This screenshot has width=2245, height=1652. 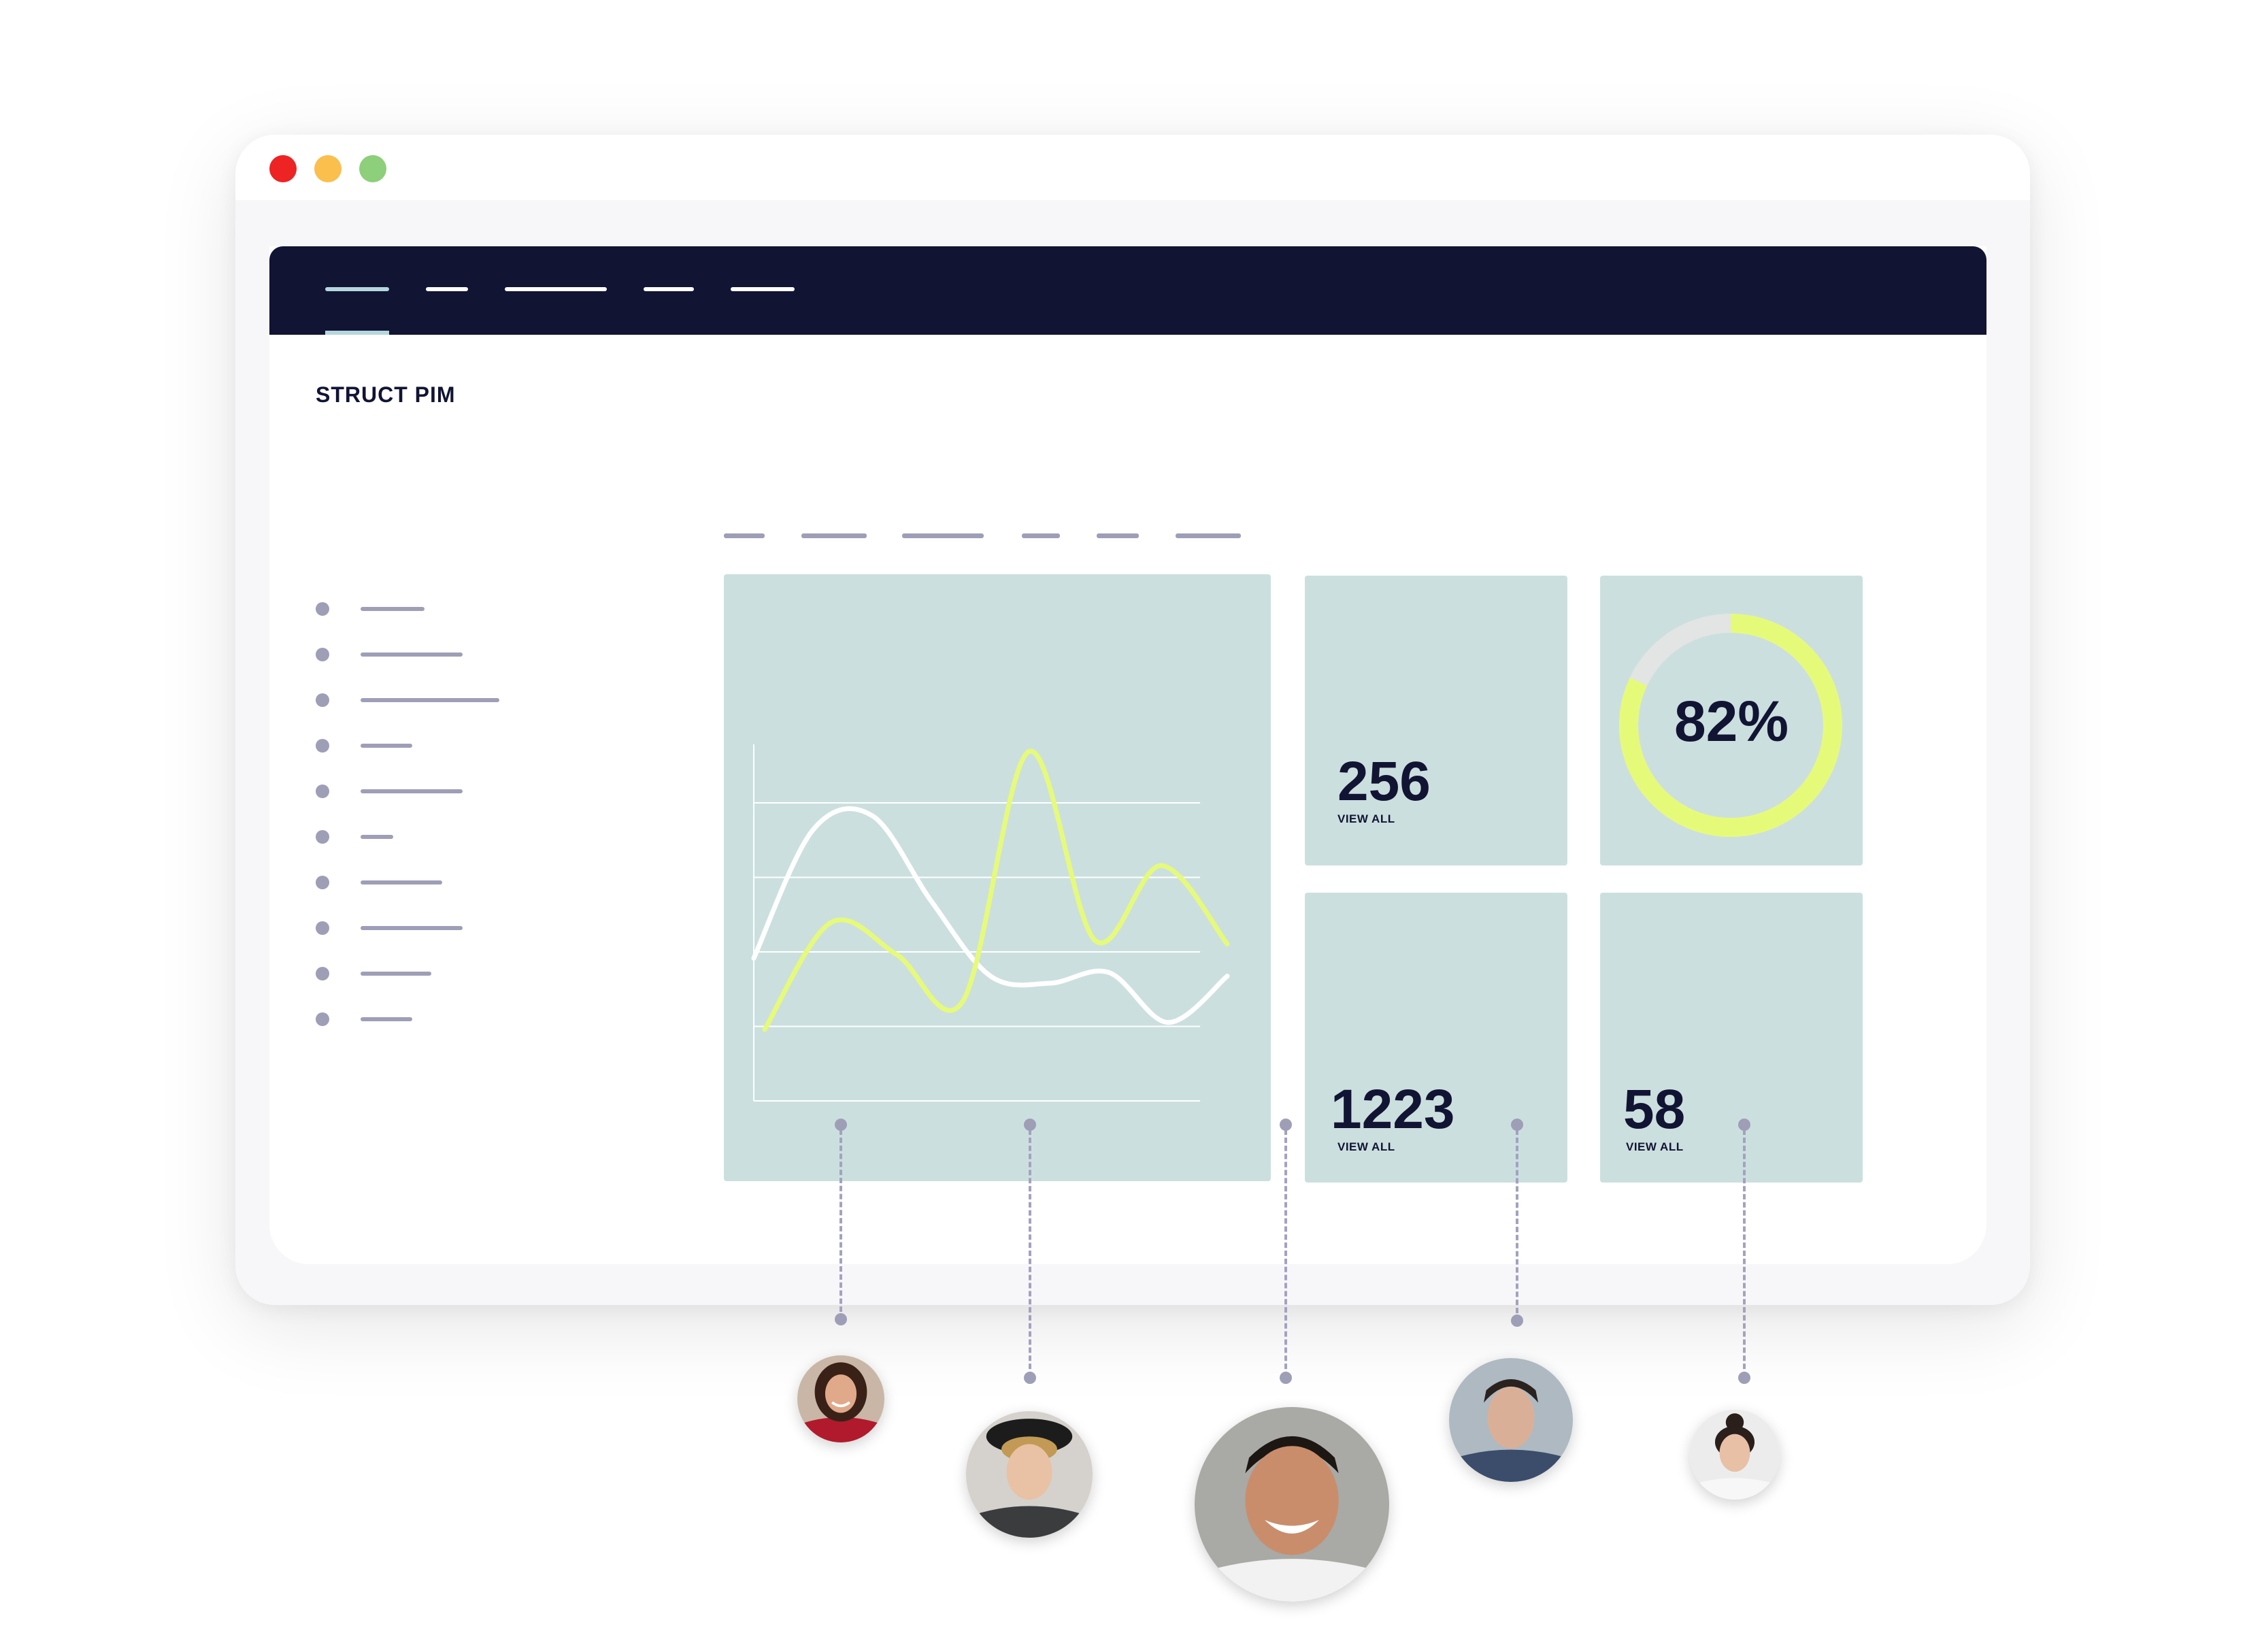 What do you see at coordinates (1732, 1038) in the screenshot?
I see `stat-card-58: 58 VIEW ALL` at bounding box center [1732, 1038].